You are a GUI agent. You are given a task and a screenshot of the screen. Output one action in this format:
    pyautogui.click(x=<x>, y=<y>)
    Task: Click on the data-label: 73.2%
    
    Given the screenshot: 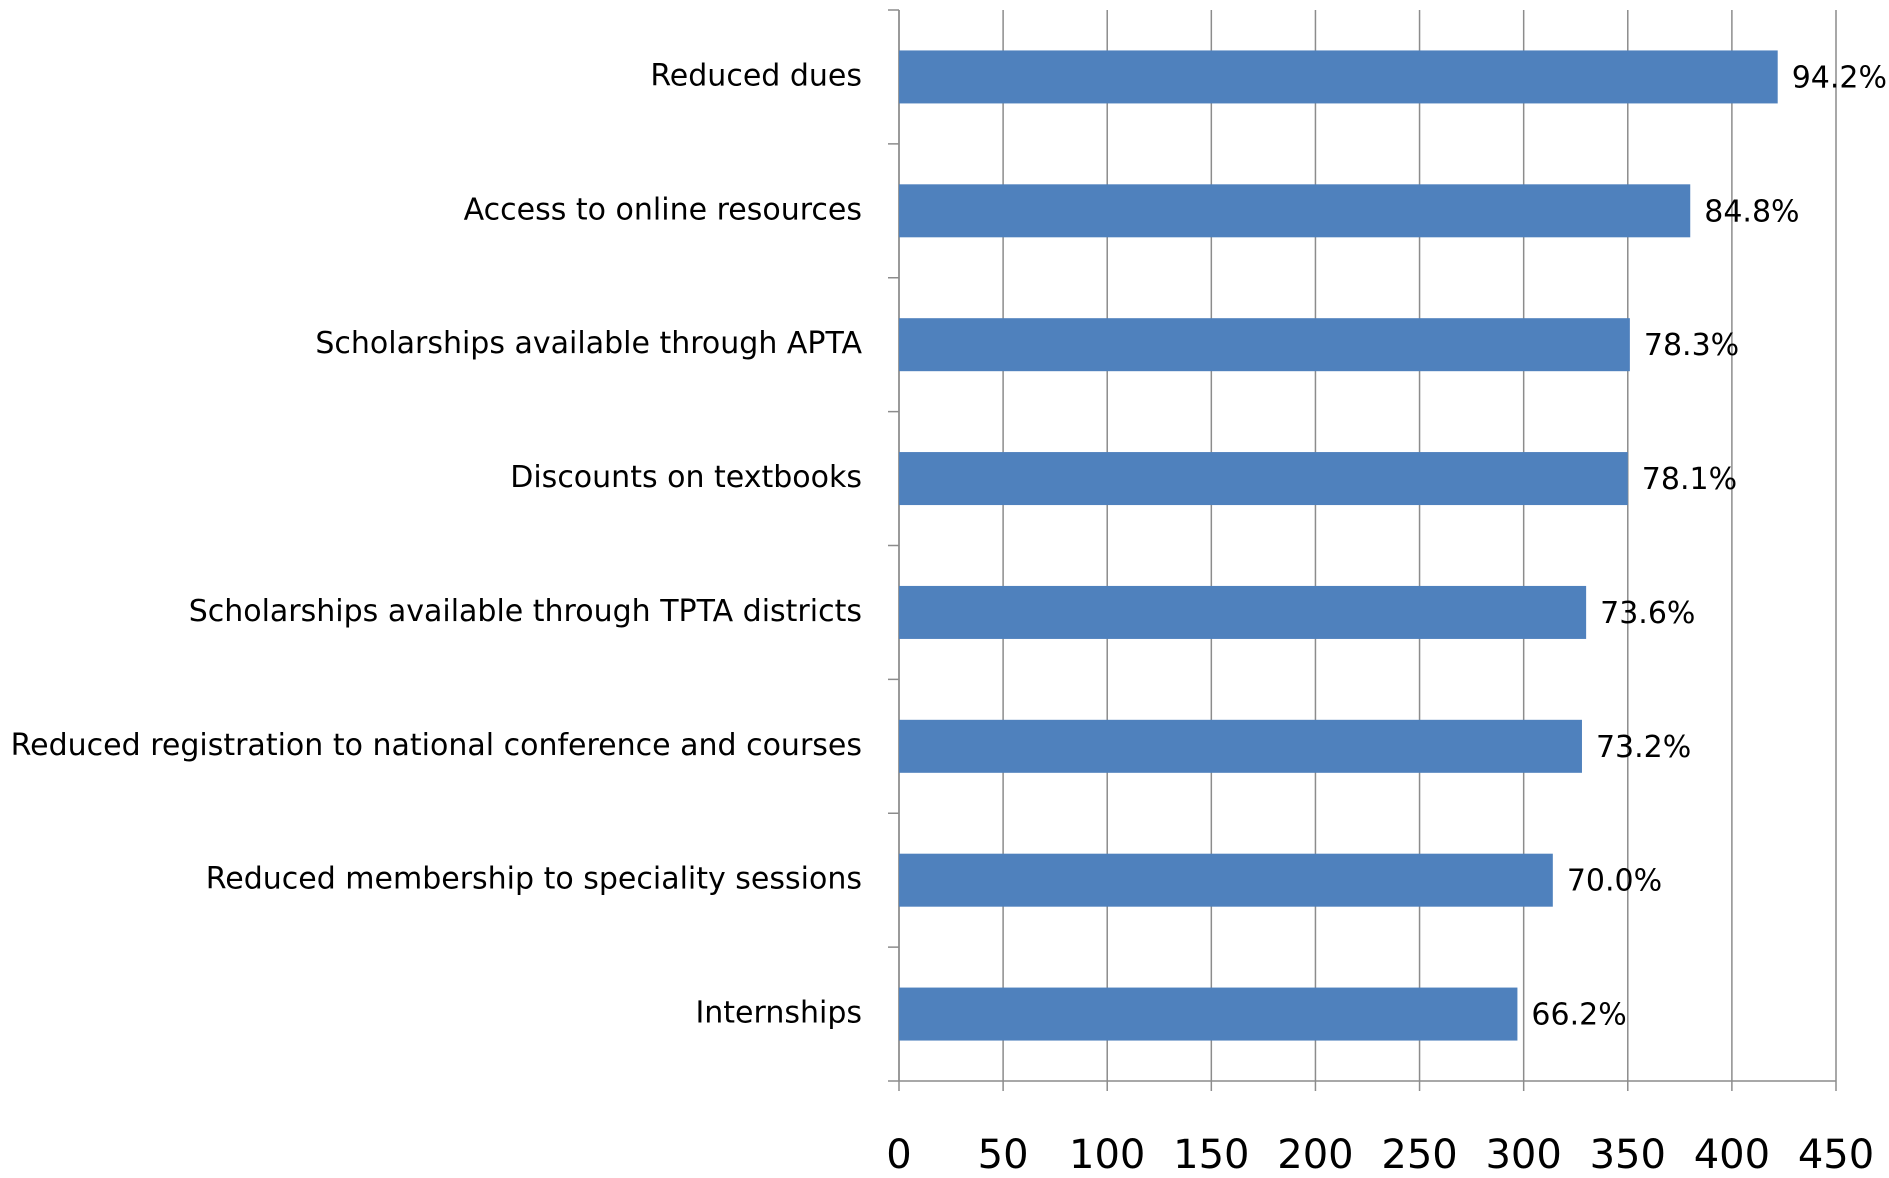 What is the action you would take?
    pyautogui.click(x=1643, y=747)
    